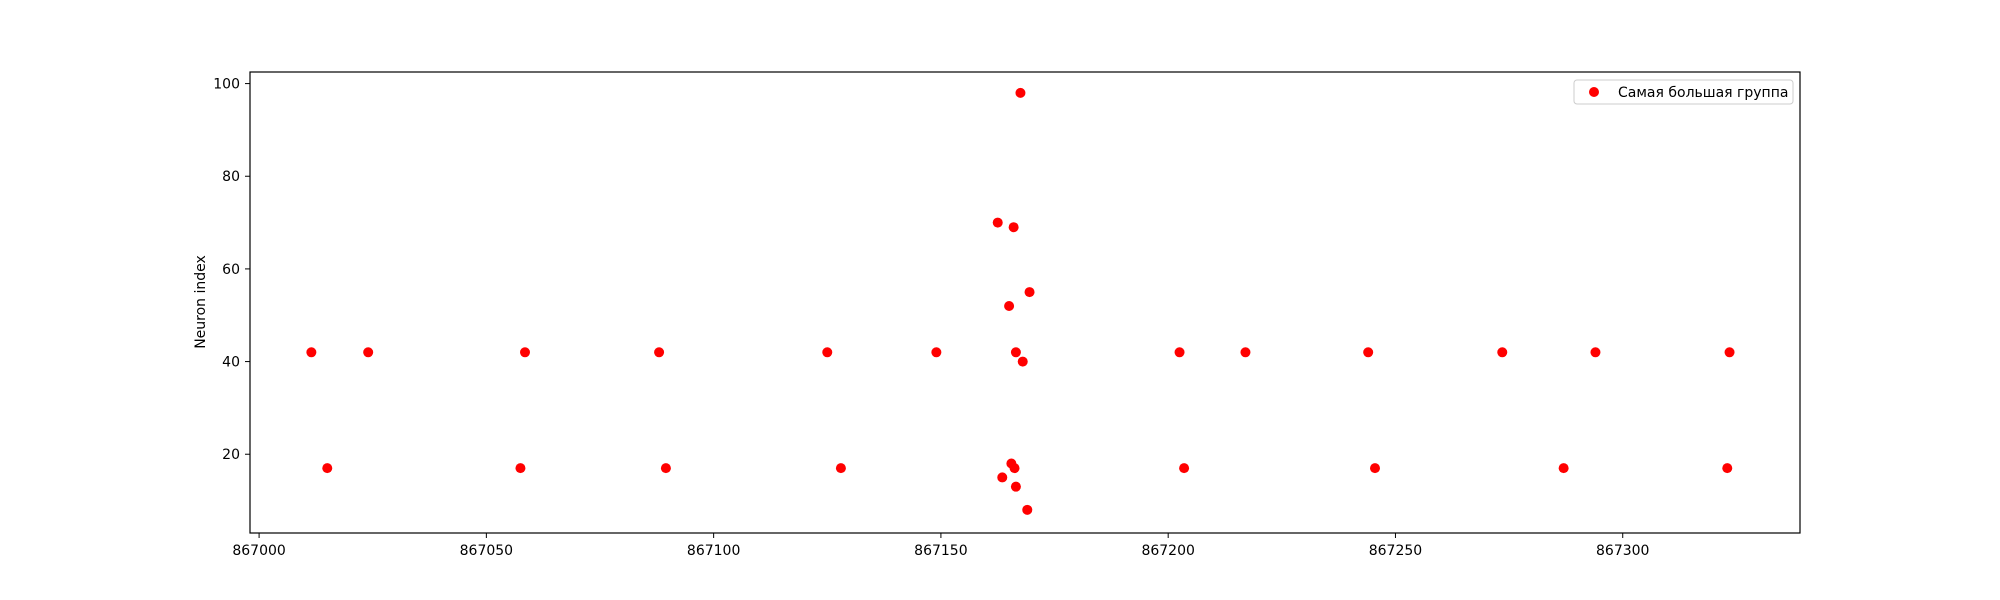  Describe the element at coordinates (1703, 93) in the screenshot. I see `legend-label: Самая большая группа` at that location.